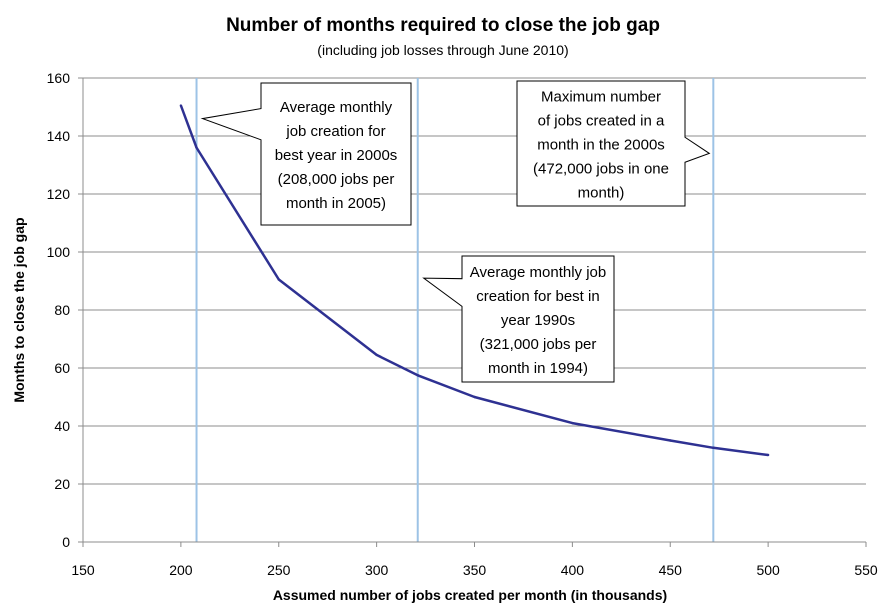 Image resolution: width=892 pixels, height=607 pixels. I want to click on callout-text: of jobs created in a, so click(601, 121).